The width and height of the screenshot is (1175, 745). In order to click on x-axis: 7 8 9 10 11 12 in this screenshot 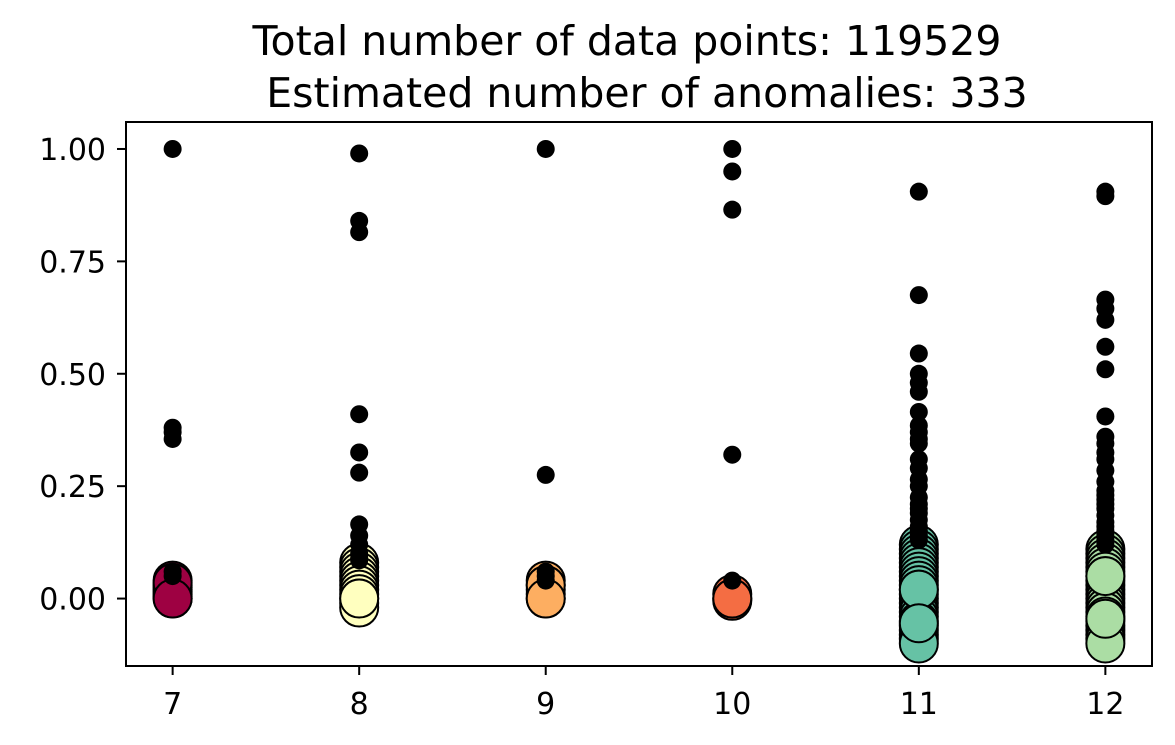, I will do `click(643, 694)`.